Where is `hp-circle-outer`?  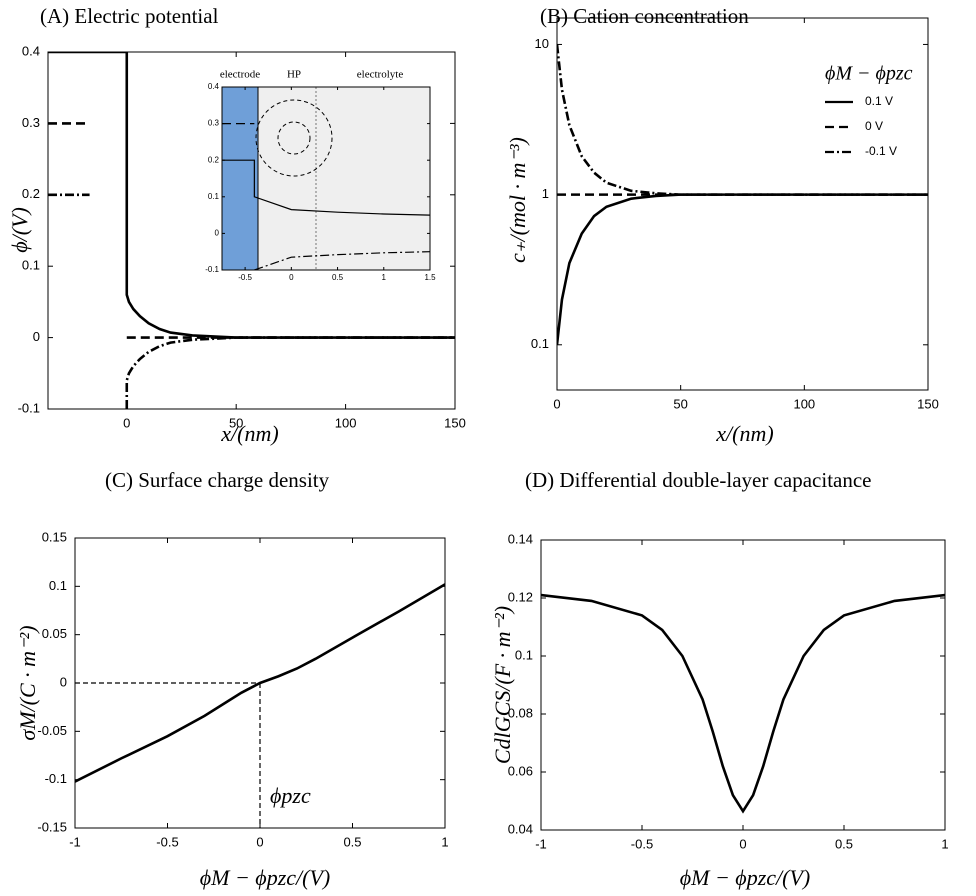
hp-circle-outer is located at coordinates (294, 138).